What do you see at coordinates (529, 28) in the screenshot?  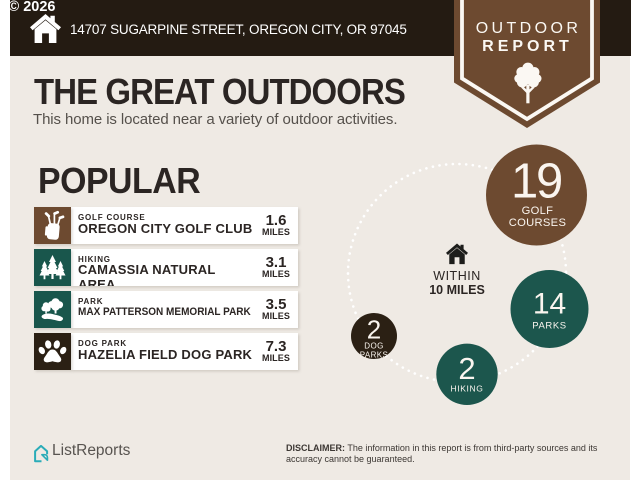 I see `svg-text: OUTDOOR` at bounding box center [529, 28].